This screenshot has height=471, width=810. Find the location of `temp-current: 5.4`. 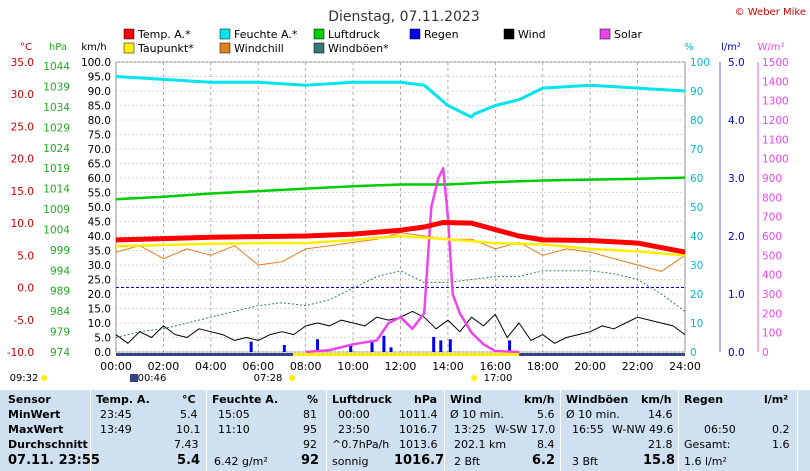

temp-current: 5.4 is located at coordinates (189, 460).